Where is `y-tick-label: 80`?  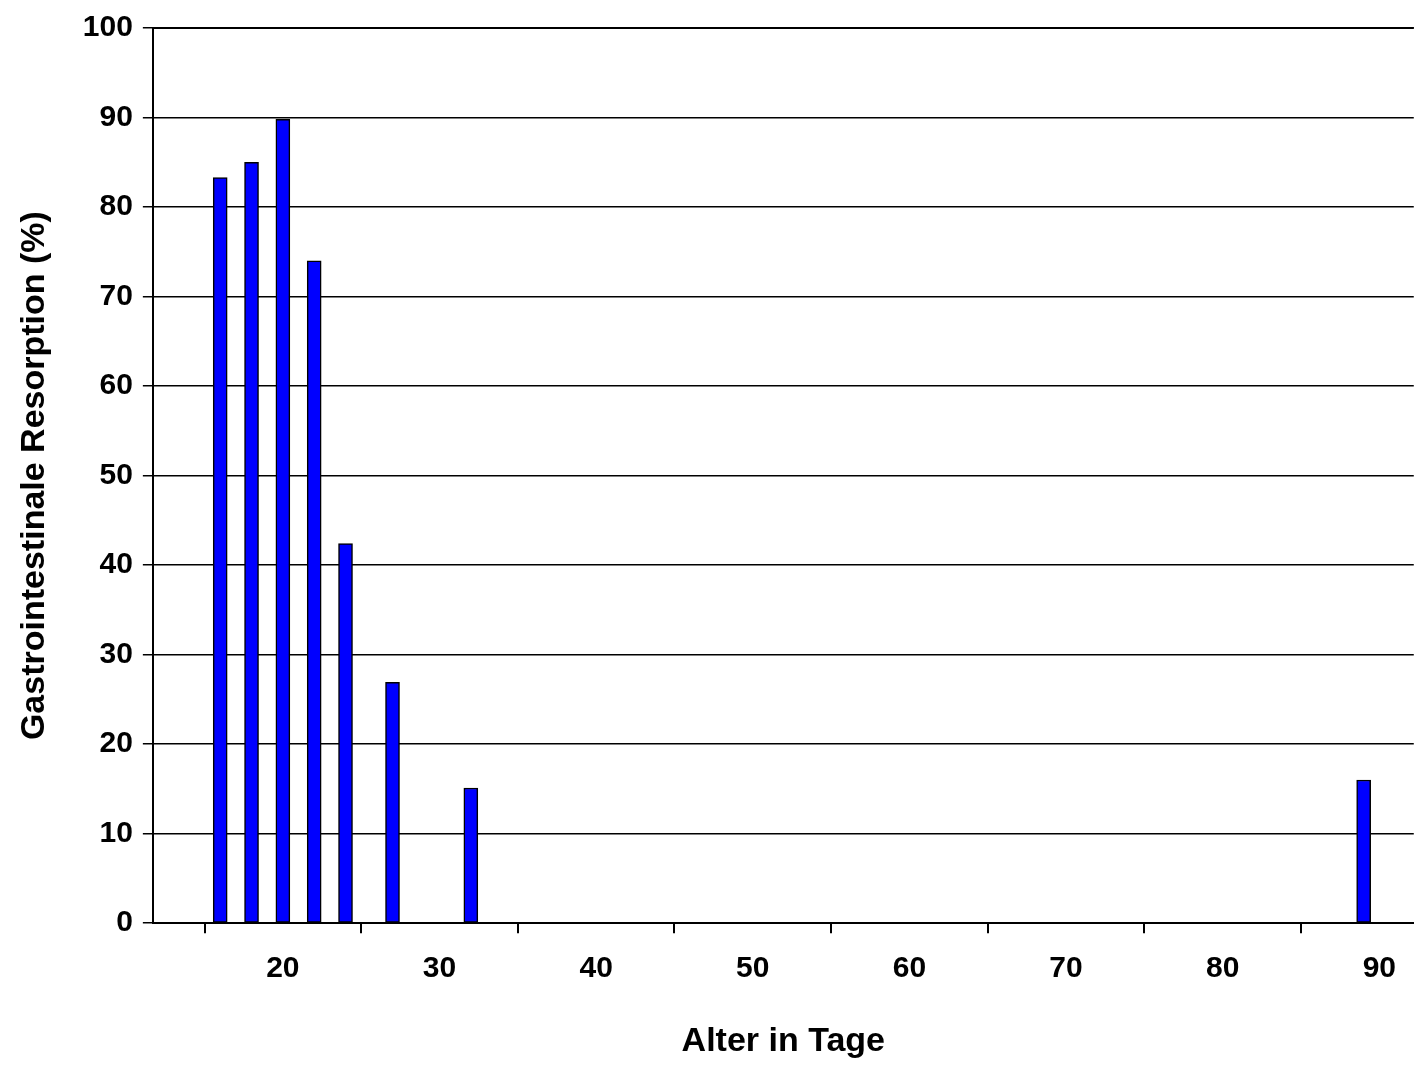
y-tick-label: 80 is located at coordinates (116, 205).